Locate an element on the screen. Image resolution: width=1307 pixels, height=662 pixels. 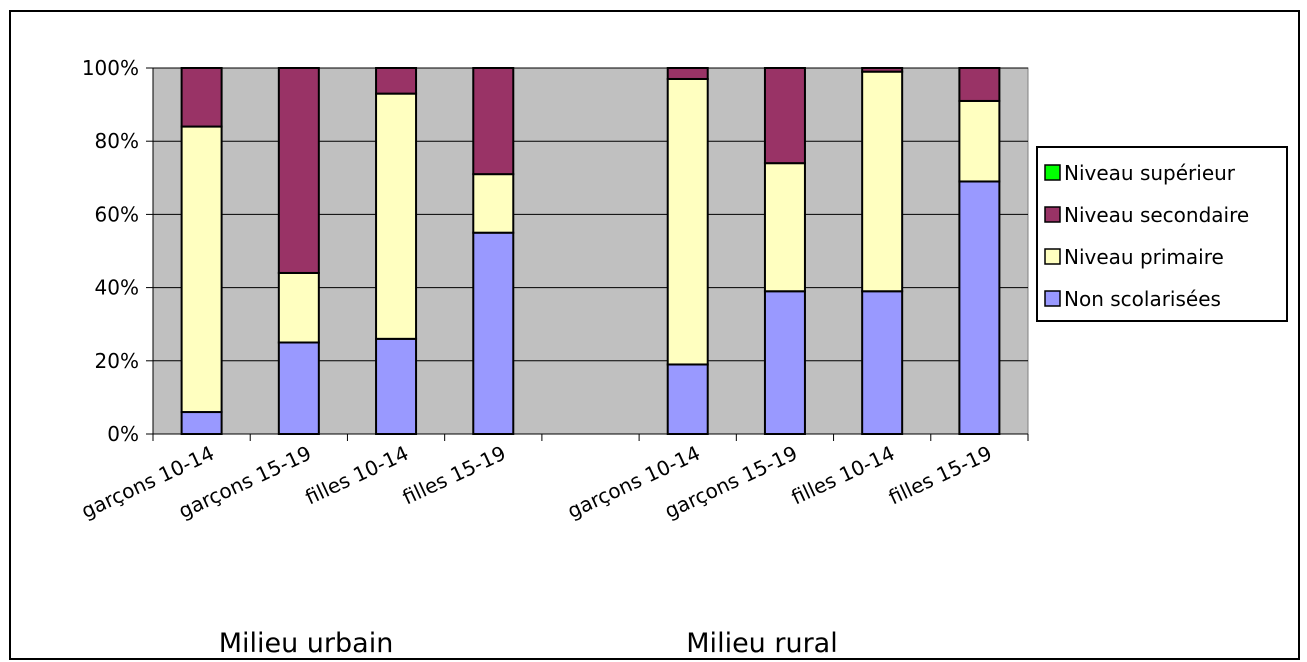
legend-label: Non scolarisées is located at coordinates (1142, 299).